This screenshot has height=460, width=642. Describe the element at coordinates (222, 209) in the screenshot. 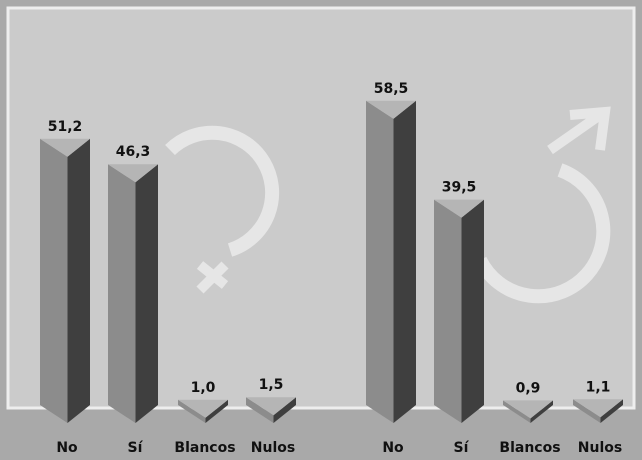

I see `female-symbol` at that location.